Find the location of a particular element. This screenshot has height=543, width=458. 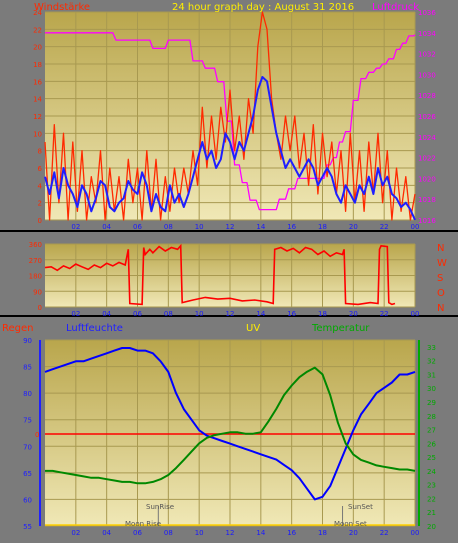

middle-x-tick-label: 22 is located at coordinates (384, 314).